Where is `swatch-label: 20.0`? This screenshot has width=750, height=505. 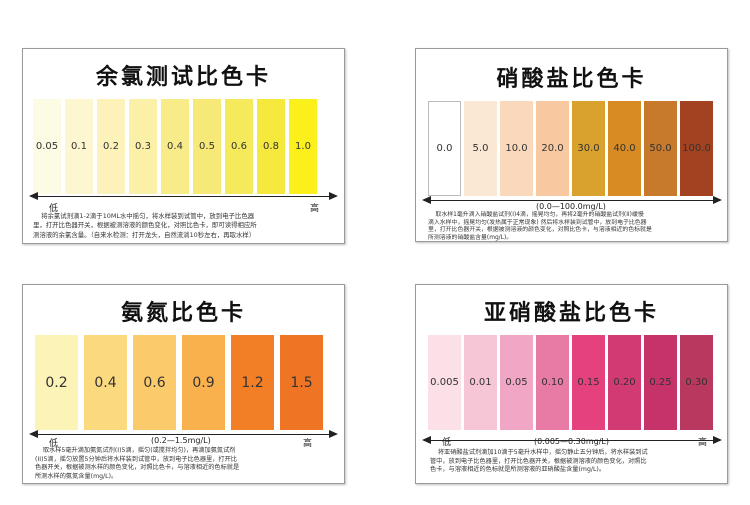 swatch-label: 20.0 is located at coordinates (552, 148).